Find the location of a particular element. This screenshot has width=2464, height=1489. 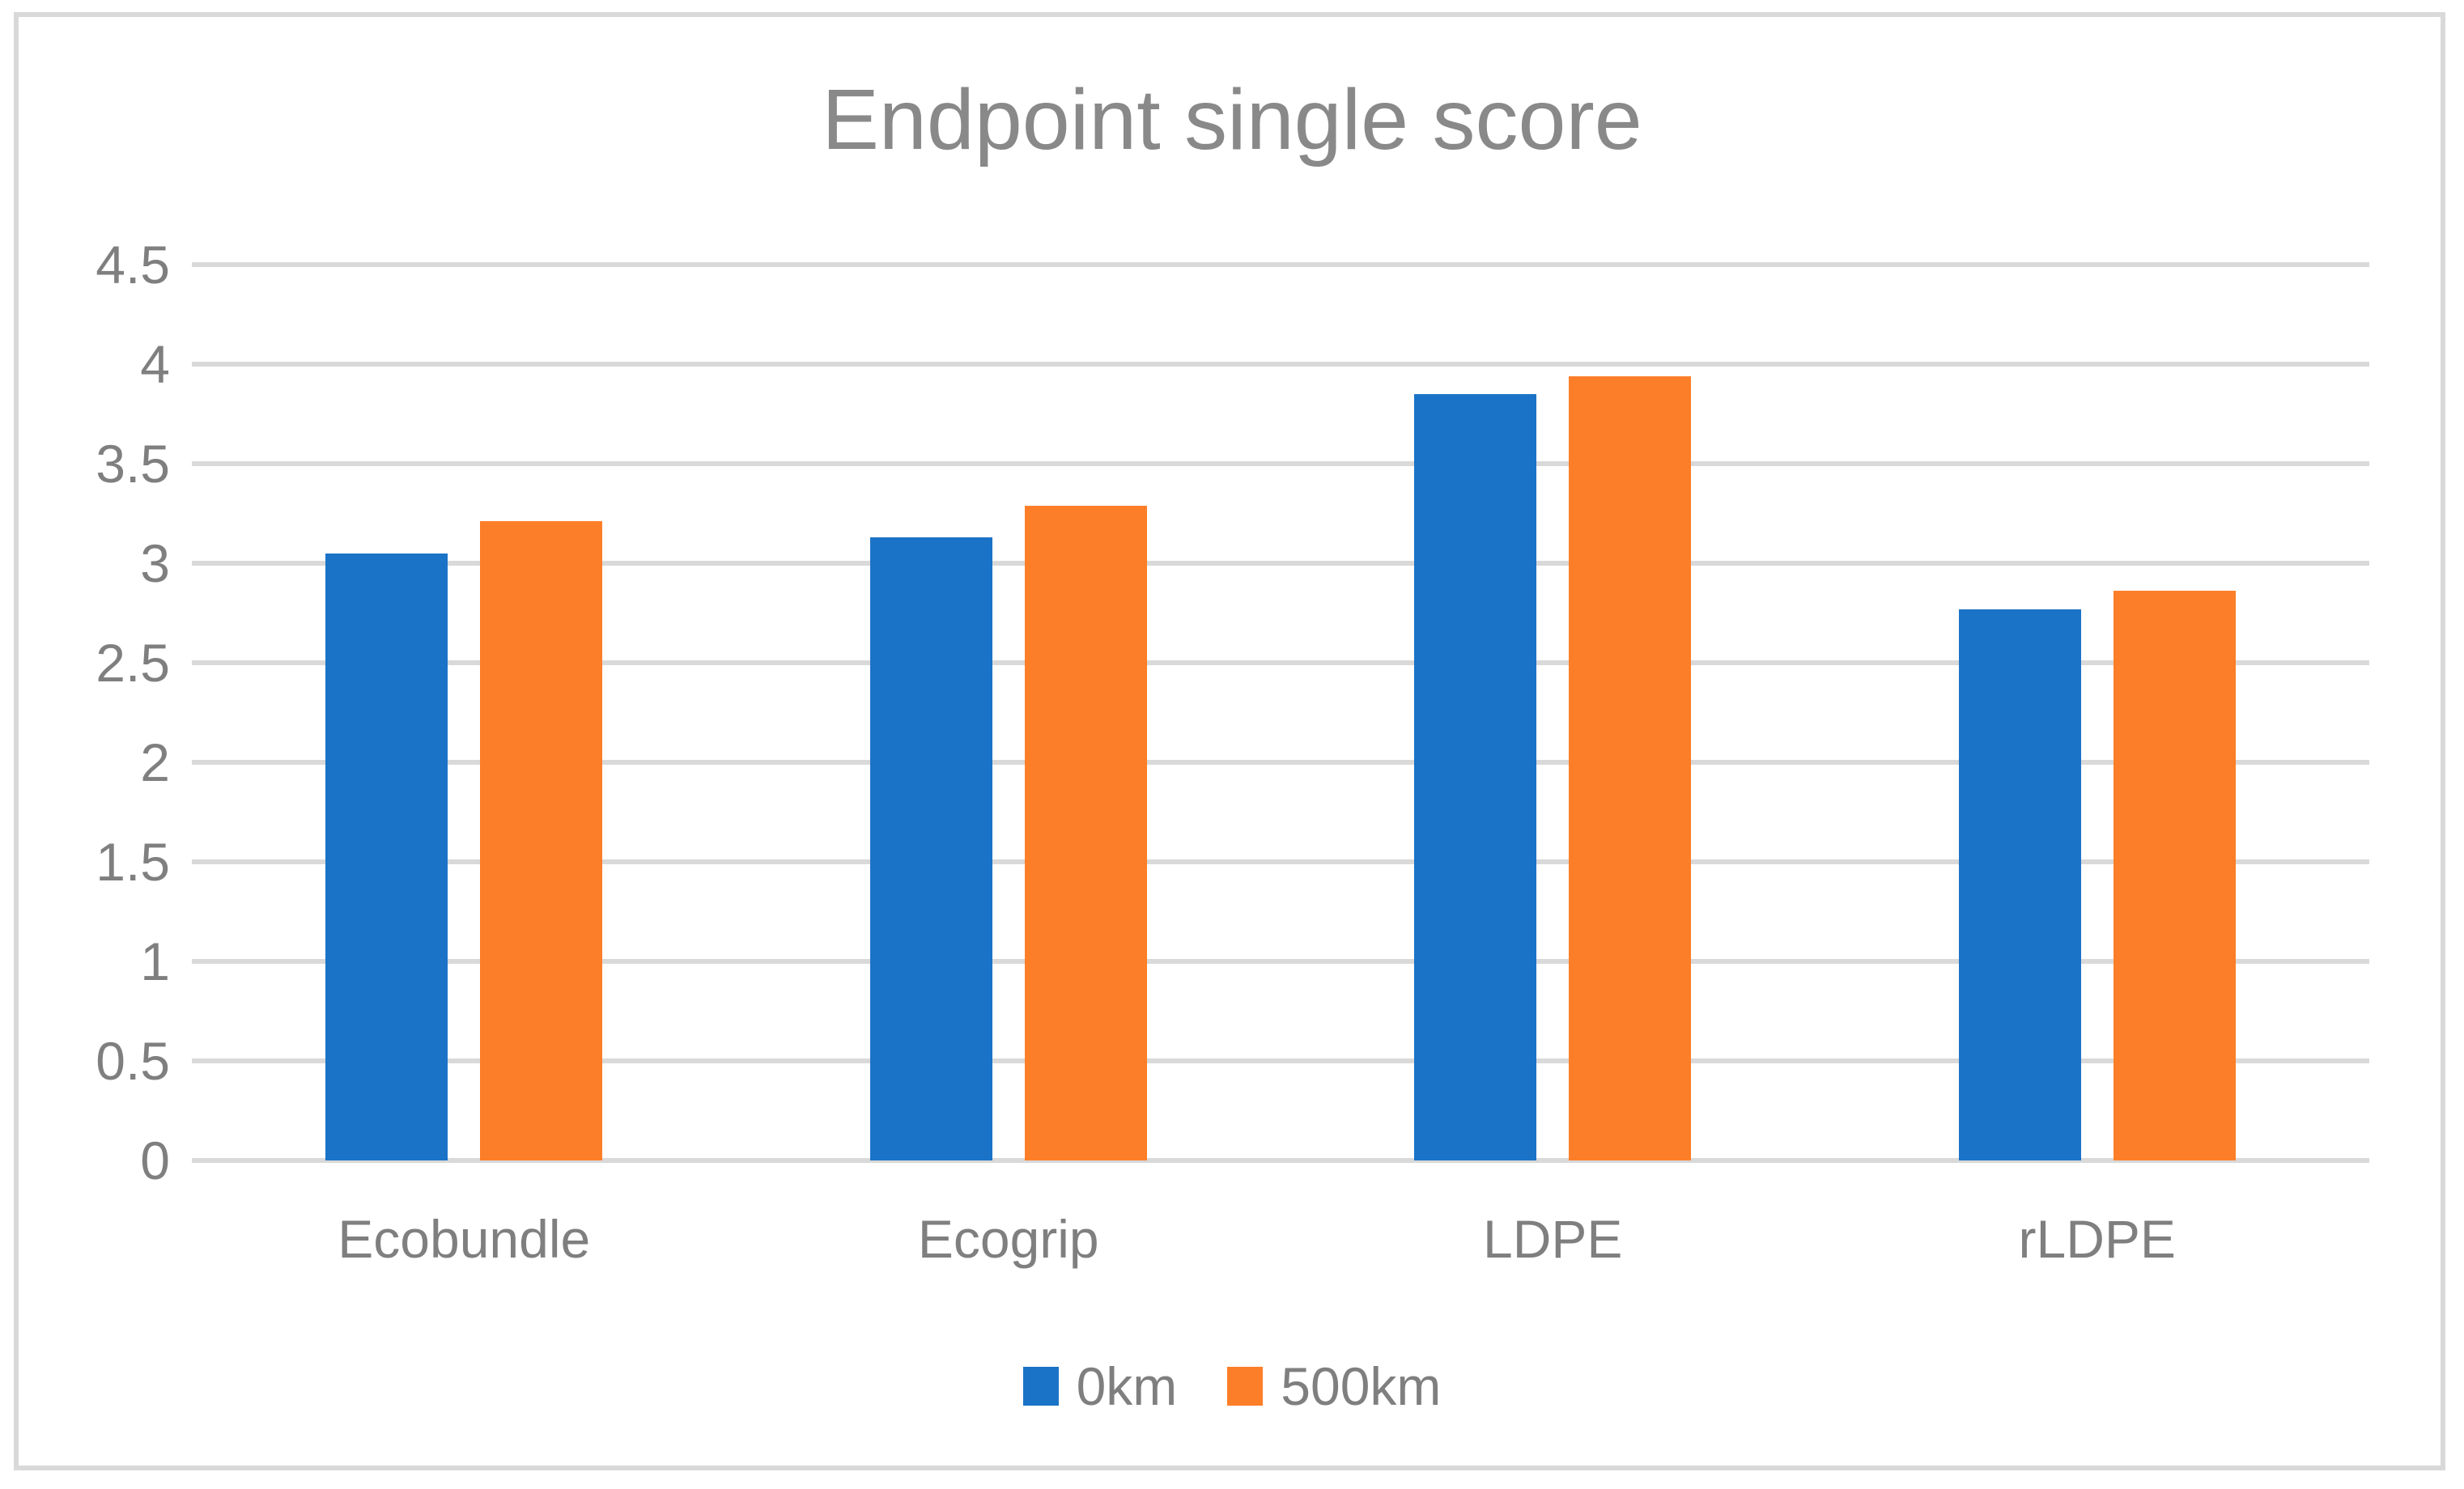

category-label-Ecobundle: Ecobundle is located at coordinates (465, 1239).